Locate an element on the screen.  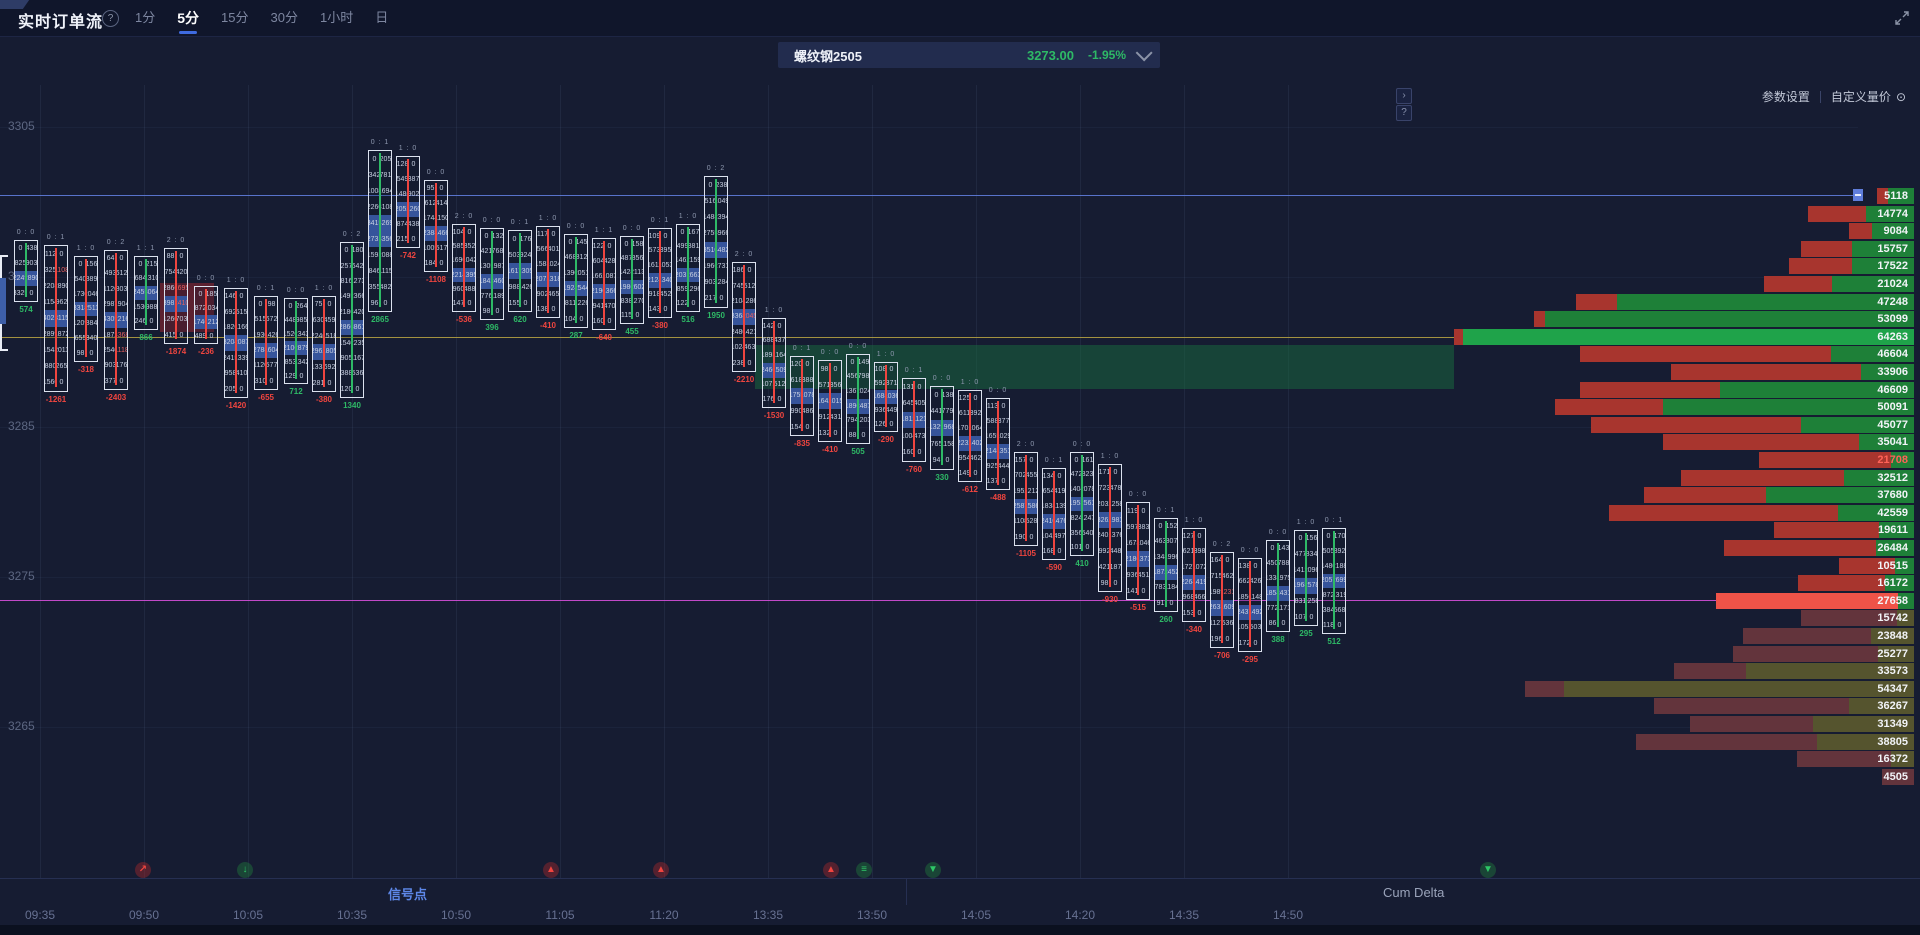
footprint-candle: 1570702455195212122587158611085281900 is located at coordinates (1026, 499).